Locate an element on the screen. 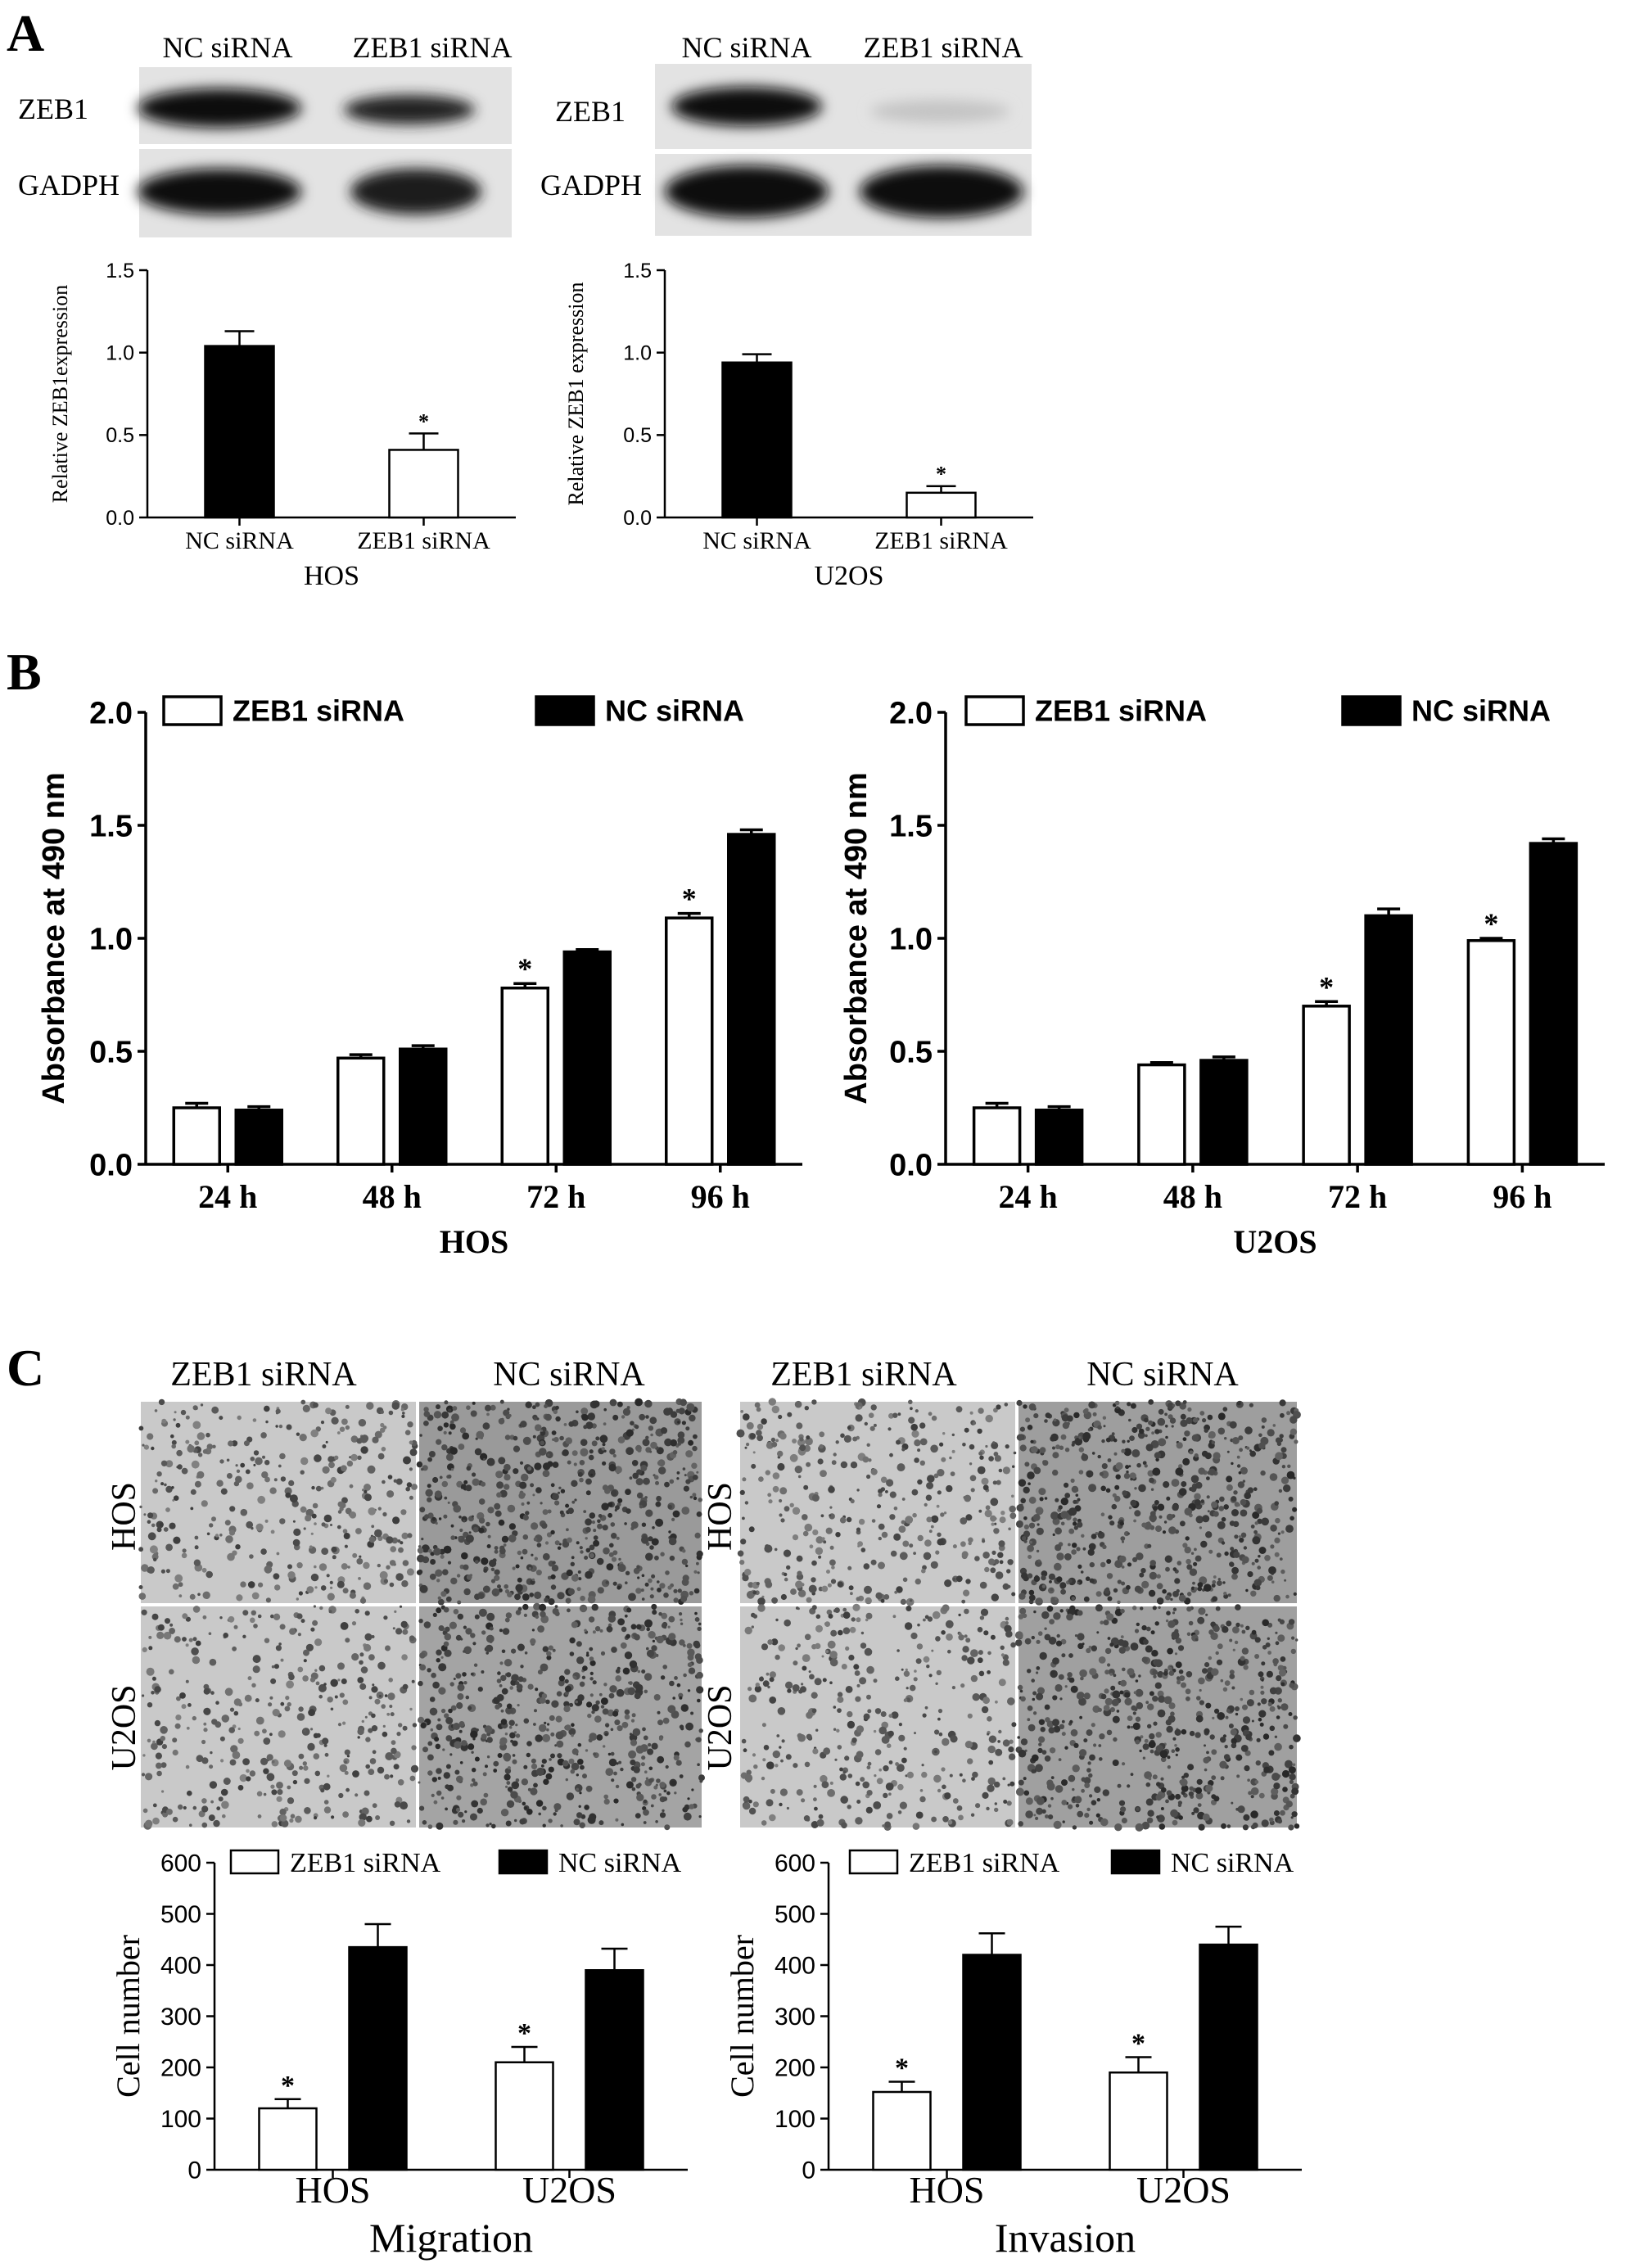 The width and height of the screenshot is (1644, 2268). y-tick-label: 0.5 is located at coordinates (120, 435).